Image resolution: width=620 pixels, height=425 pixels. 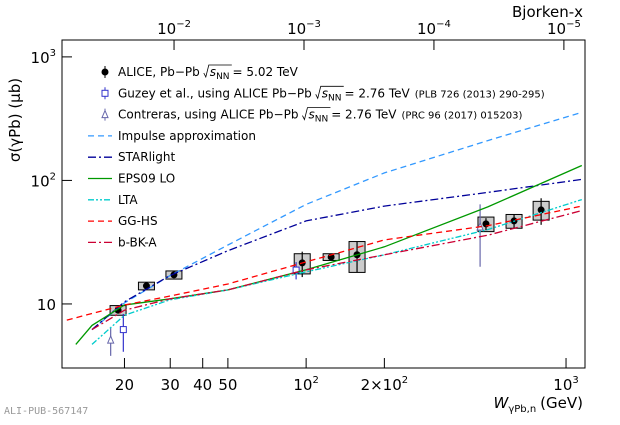 I want to click on legend-name: LTA, so click(x=128, y=200).